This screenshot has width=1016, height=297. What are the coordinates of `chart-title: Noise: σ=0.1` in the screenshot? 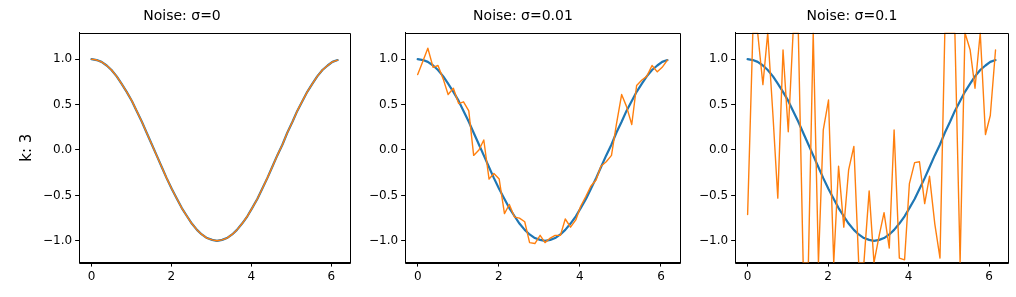 It's located at (852, 15).